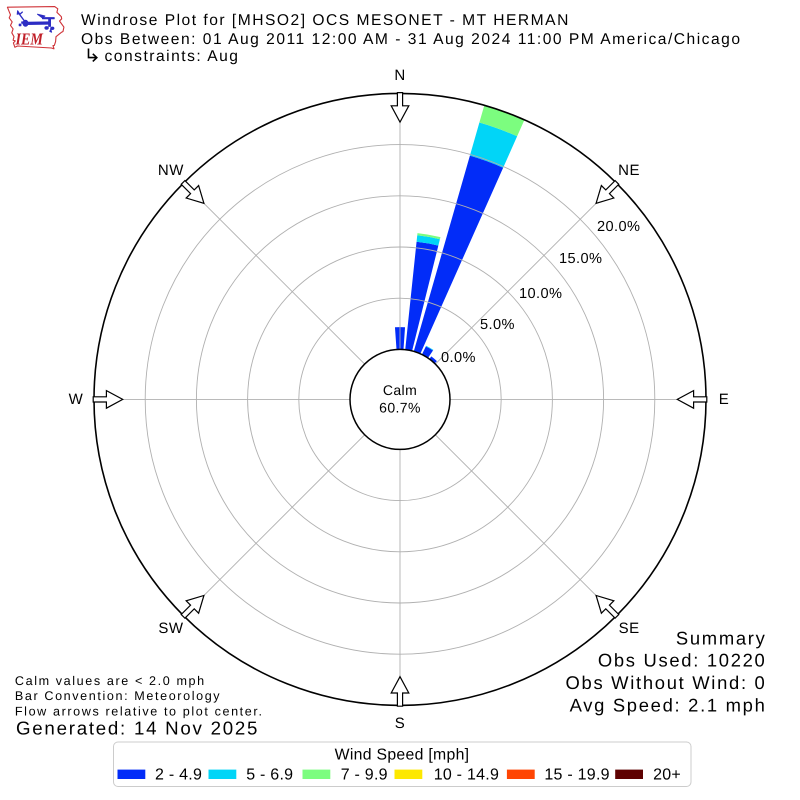 The height and width of the screenshot is (800, 800). Describe the element at coordinates (402, 755) in the screenshot. I see `svg-text: Wind Speed [mph]` at that location.